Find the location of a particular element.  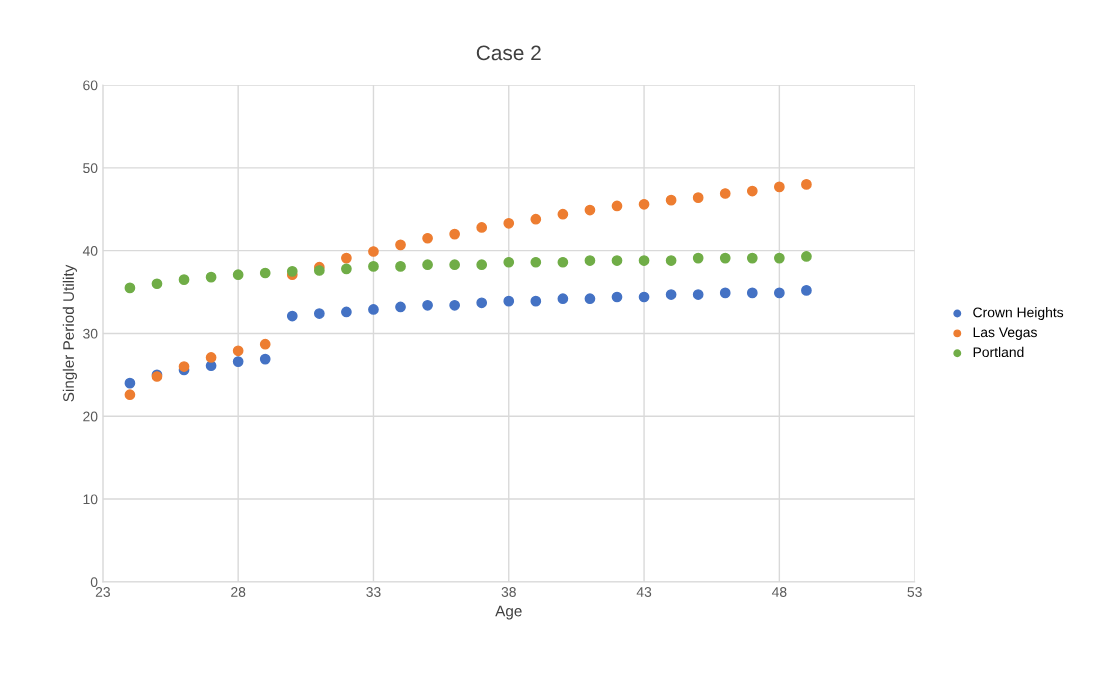

legend-label: Portland is located at coordinates (998, 352).